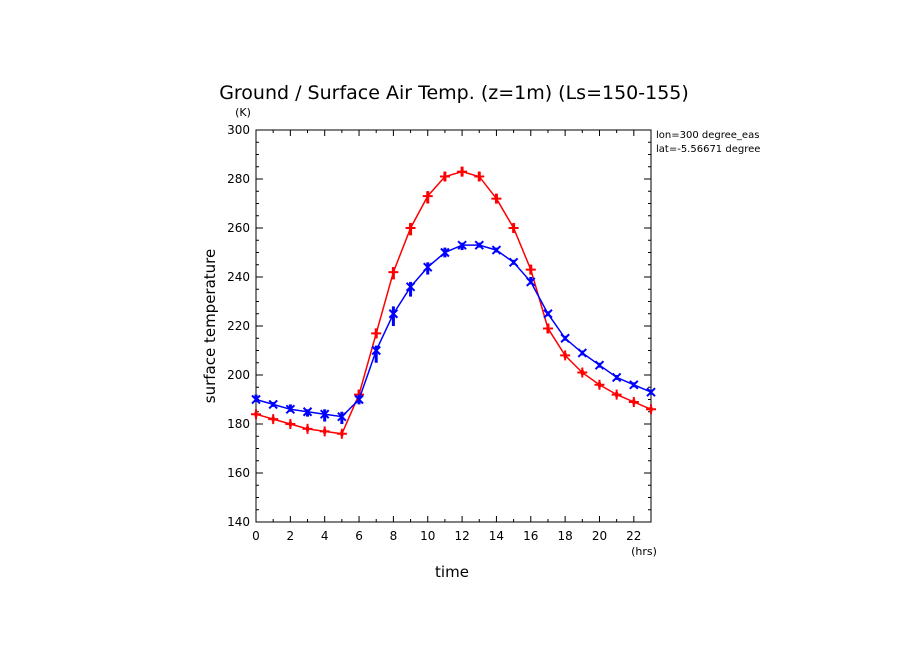 The width and height of the screenshot is (904, 654). I want to click on y-tick-label: 200, so click(238, 375).